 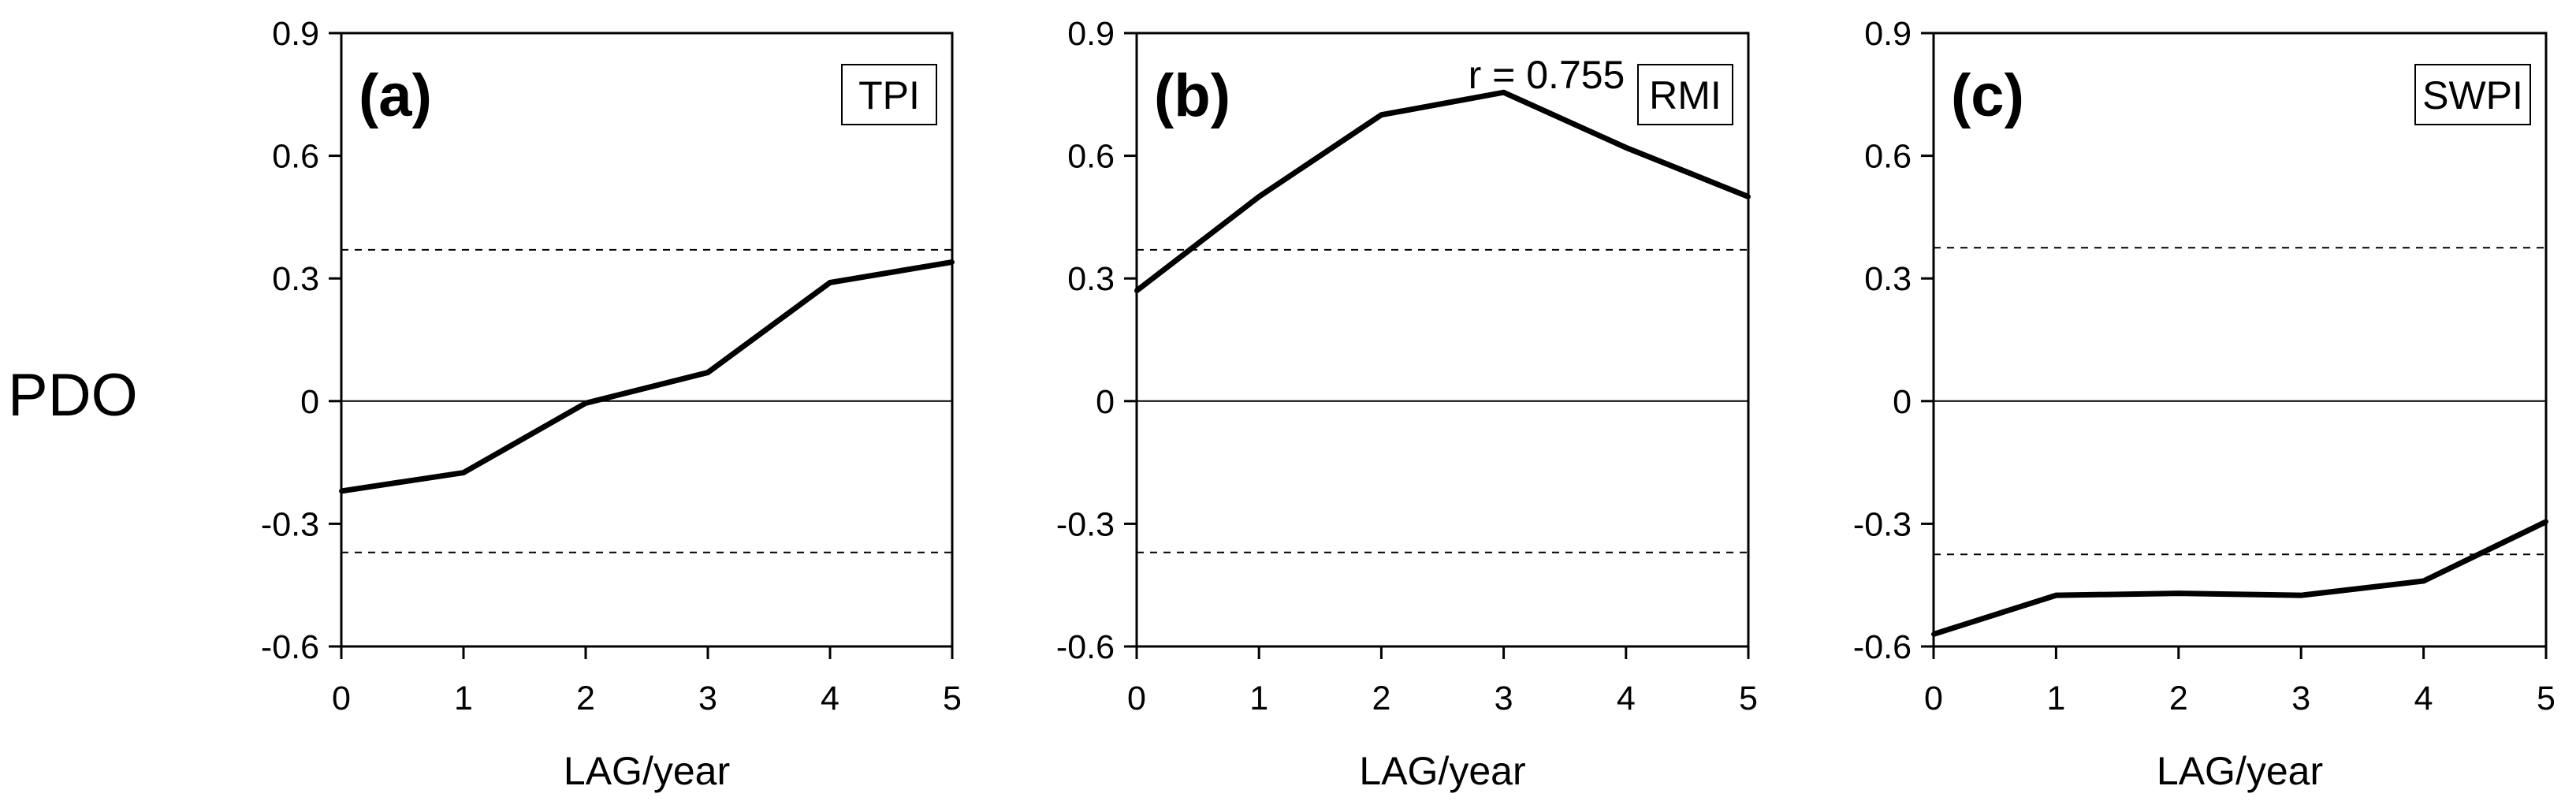 What do you see at coordinates (73, 395) in the screenshot?
I see `shared-y-axis-title: PDO` at bounding box center [73, 395].